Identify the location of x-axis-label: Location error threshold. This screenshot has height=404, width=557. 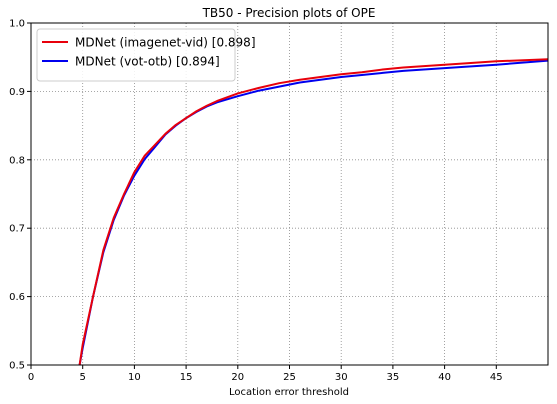
(289, 392).